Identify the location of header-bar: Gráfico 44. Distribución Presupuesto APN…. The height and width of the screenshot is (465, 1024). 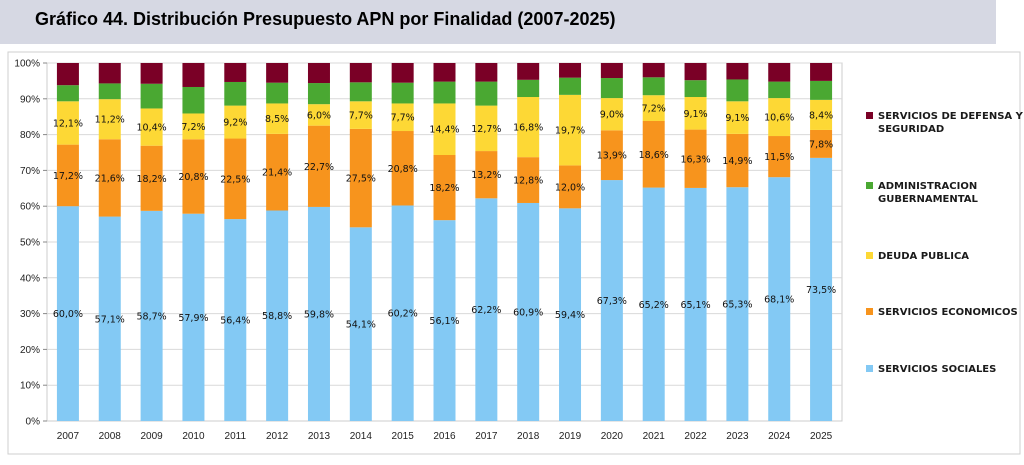
(498, 22).